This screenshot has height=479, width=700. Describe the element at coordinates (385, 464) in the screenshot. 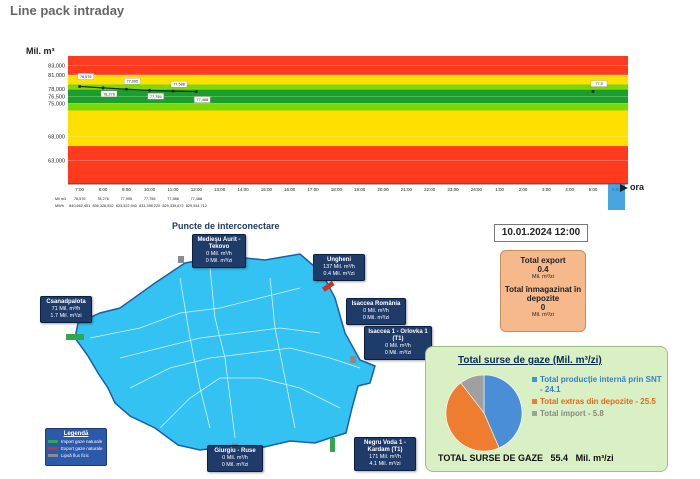

I see `point-line: 4.1 Mil. m³/zi` at that location.